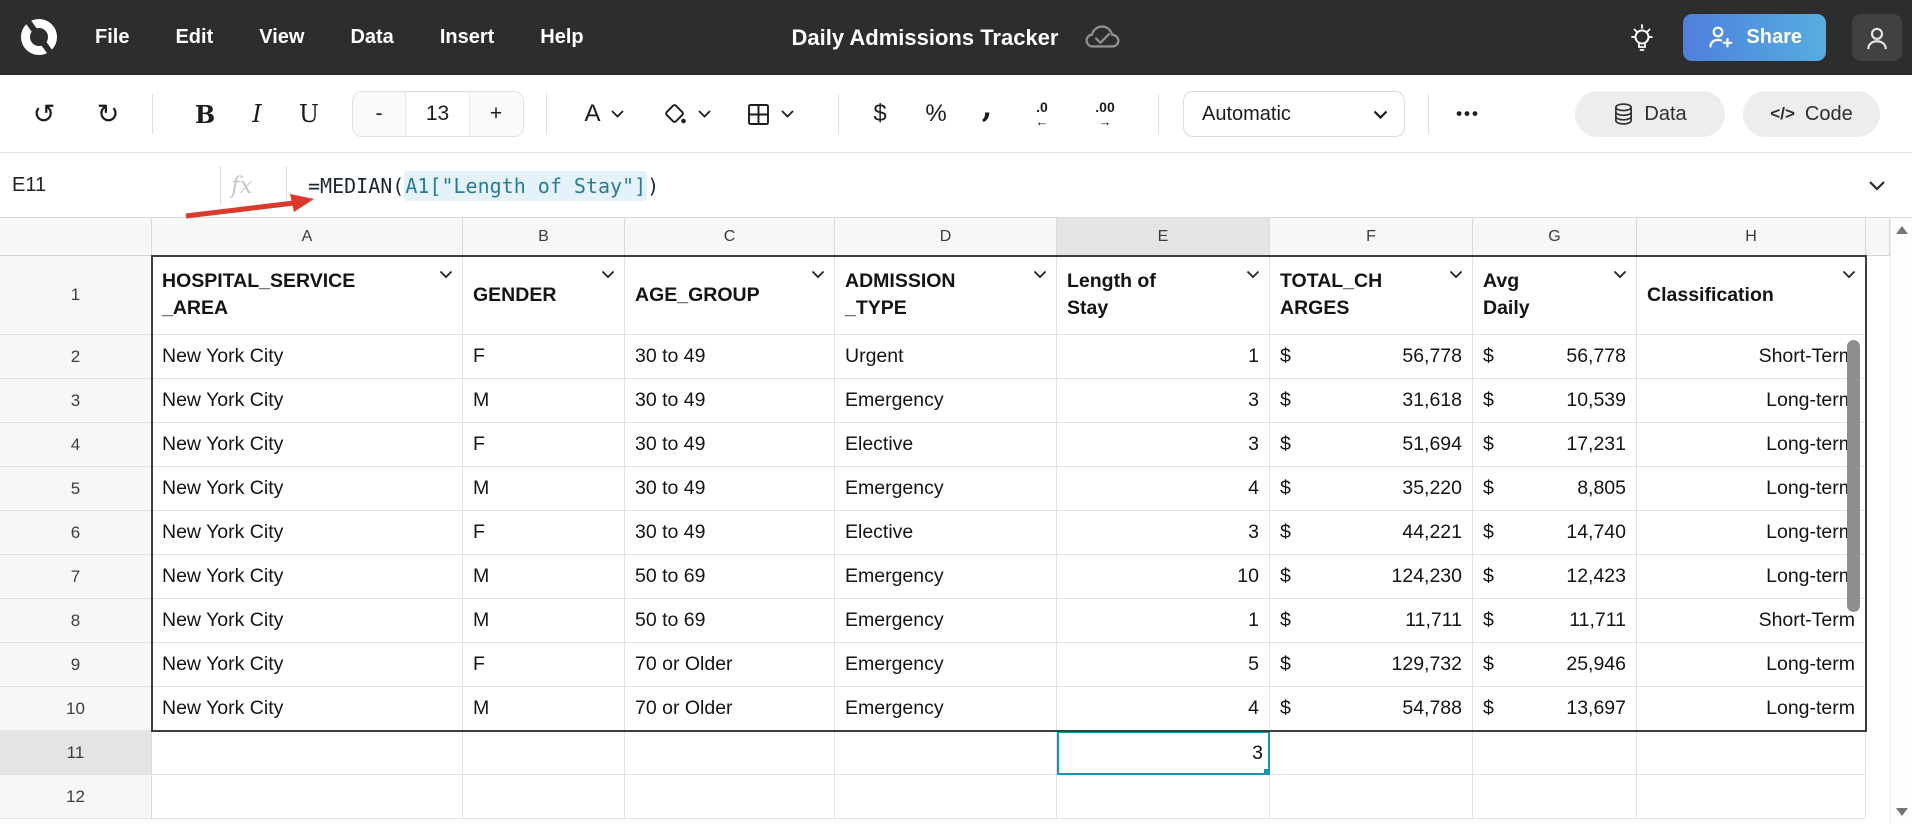 This screenshot has width=1912, height=824. What do you see at coordinates (1555, 401) in the screenshot?
I see `cell-avg-daily: $10,539` at bounding box center [1555, 401].